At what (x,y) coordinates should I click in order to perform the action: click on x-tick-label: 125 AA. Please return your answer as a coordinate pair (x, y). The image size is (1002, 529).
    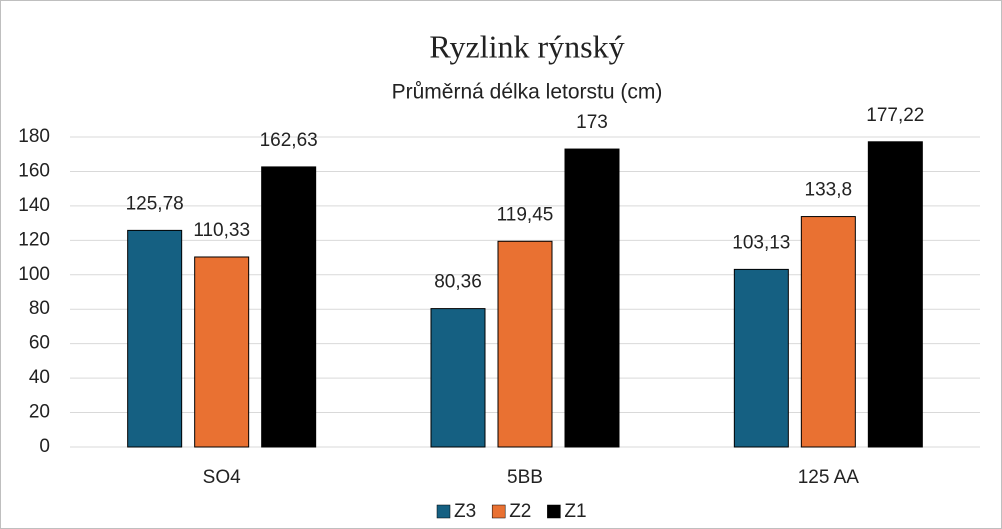
    Looking at the image, I should click on (829, 477).